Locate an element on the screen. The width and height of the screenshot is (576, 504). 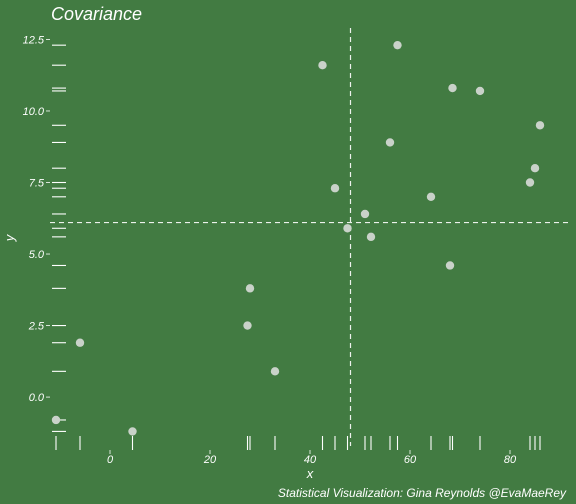
y-tick-label-5: 12.5 is located at coordinates (34, 40).